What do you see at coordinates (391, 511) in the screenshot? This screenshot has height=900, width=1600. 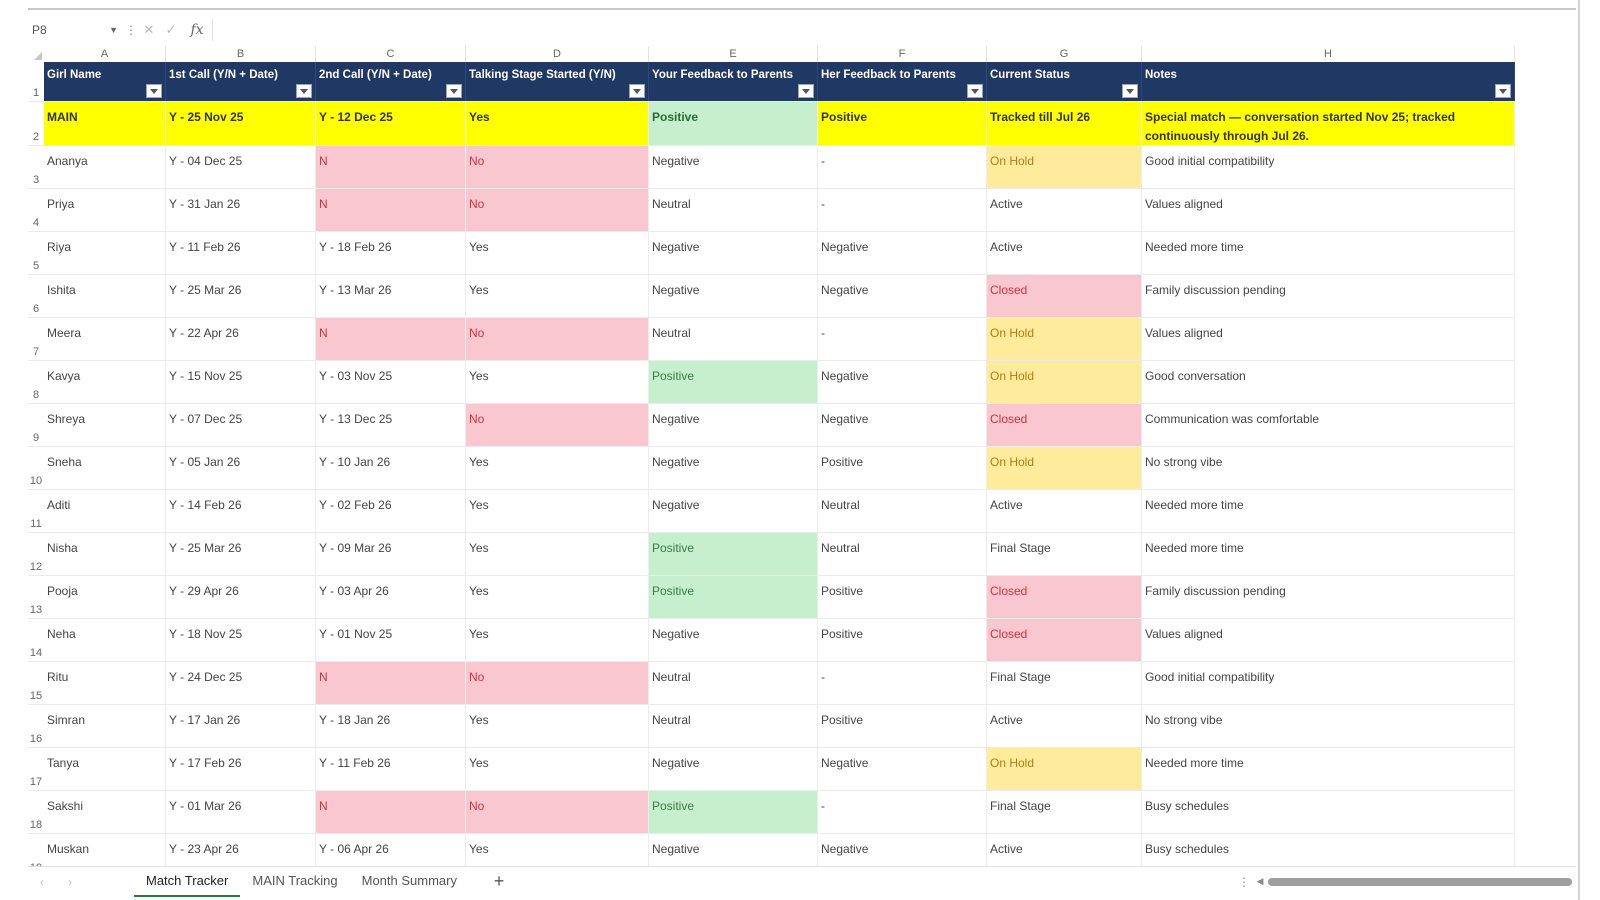 I see `table-cell: Y - 02 Feb 26` at bounding box center [391, 511].